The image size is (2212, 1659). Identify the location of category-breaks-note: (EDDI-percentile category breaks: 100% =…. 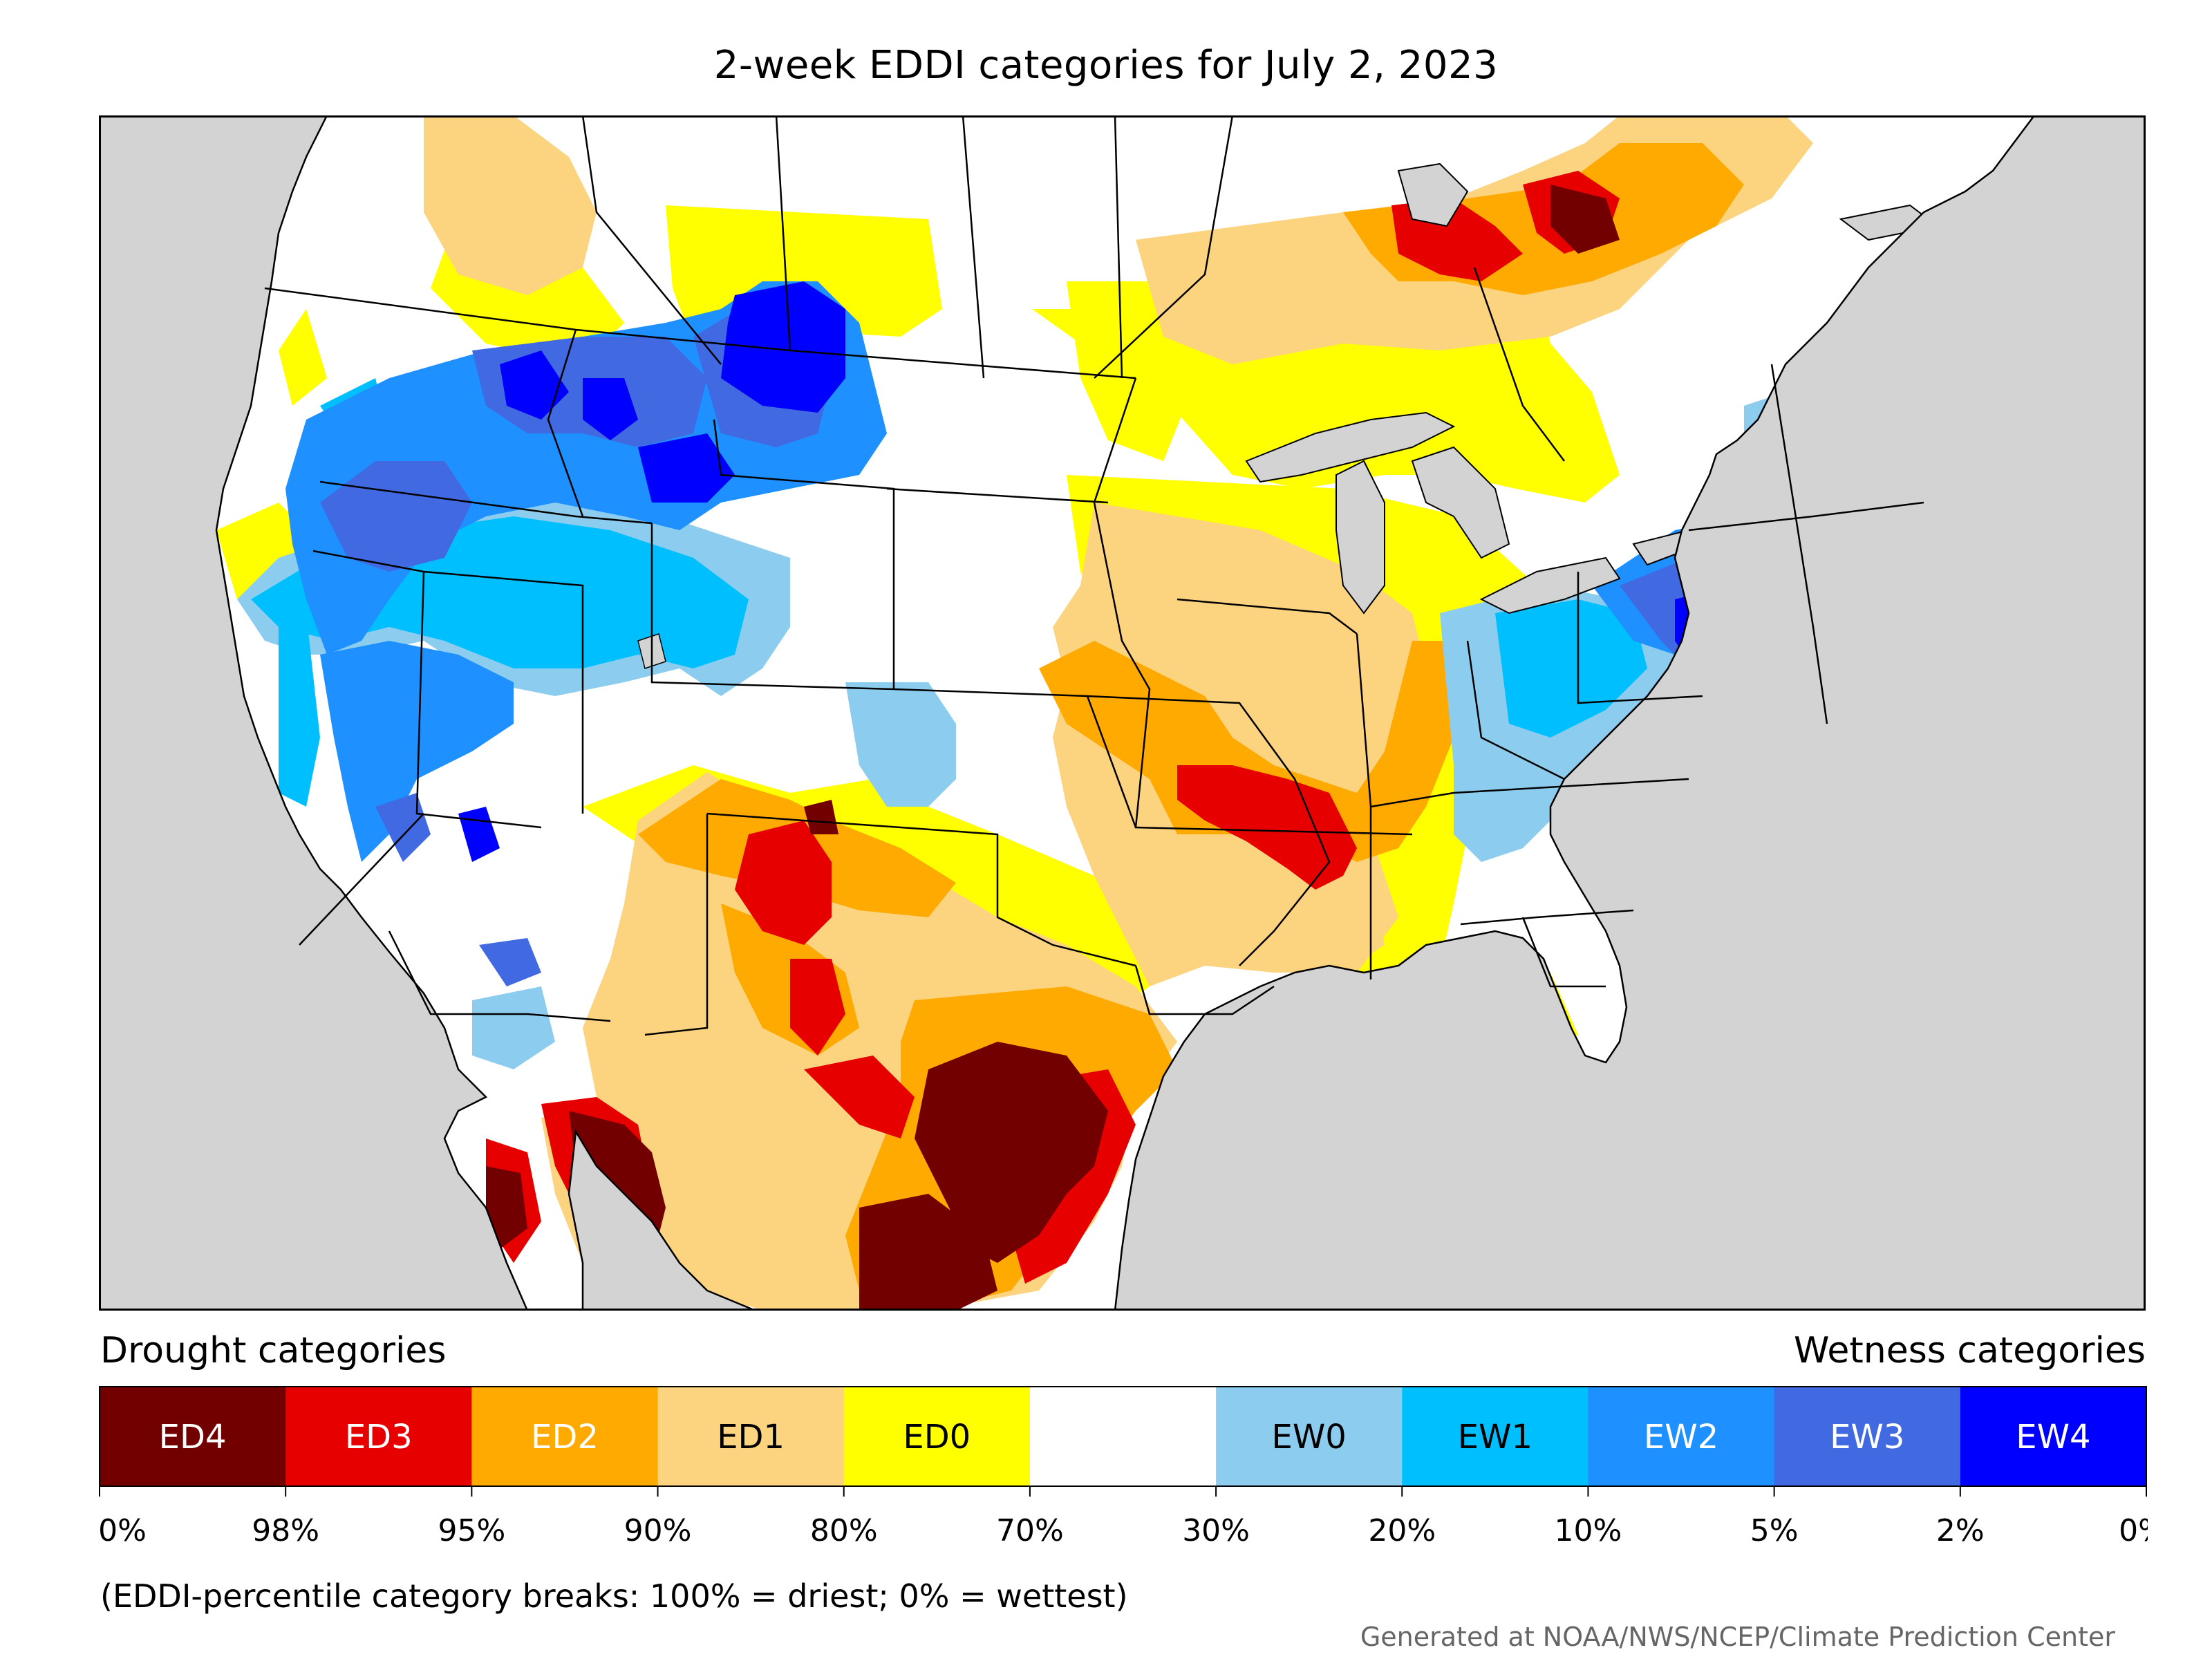
(614, 1596).